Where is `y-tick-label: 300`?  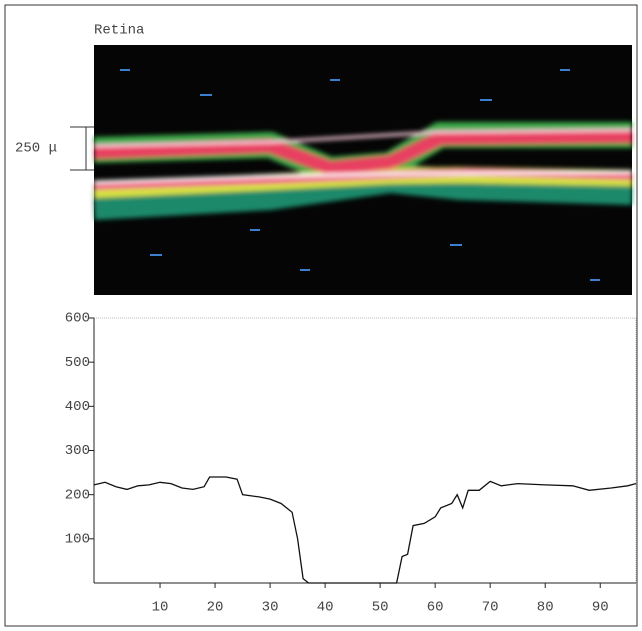
y-tick-label: 300 is located at coordinates (77, 451).